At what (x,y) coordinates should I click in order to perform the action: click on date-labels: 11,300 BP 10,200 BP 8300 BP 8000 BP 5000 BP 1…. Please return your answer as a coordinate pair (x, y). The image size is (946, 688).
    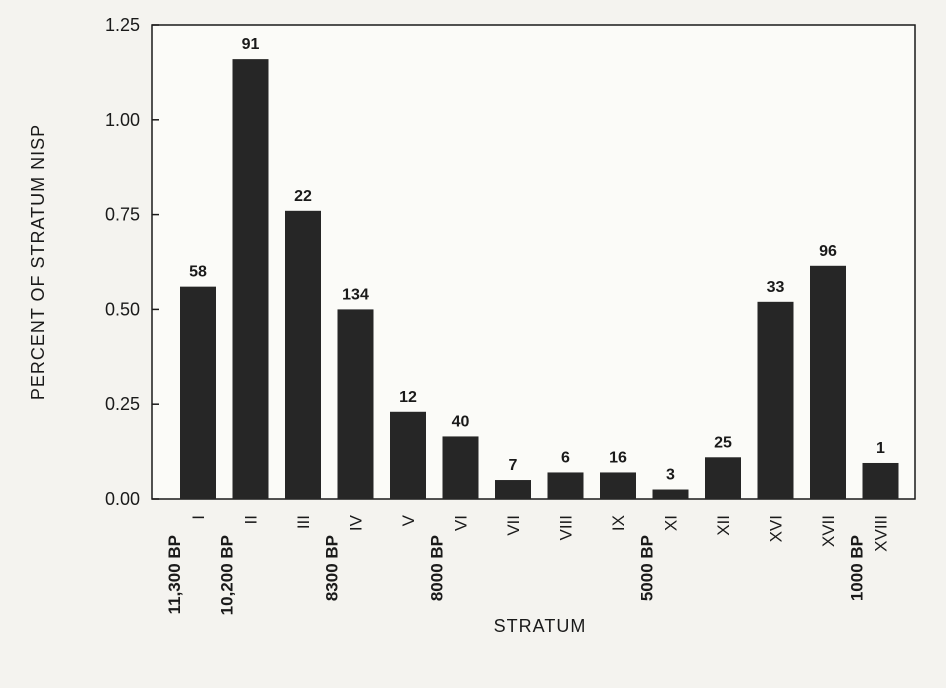
    Looking at the image, I should click on (516, 575).